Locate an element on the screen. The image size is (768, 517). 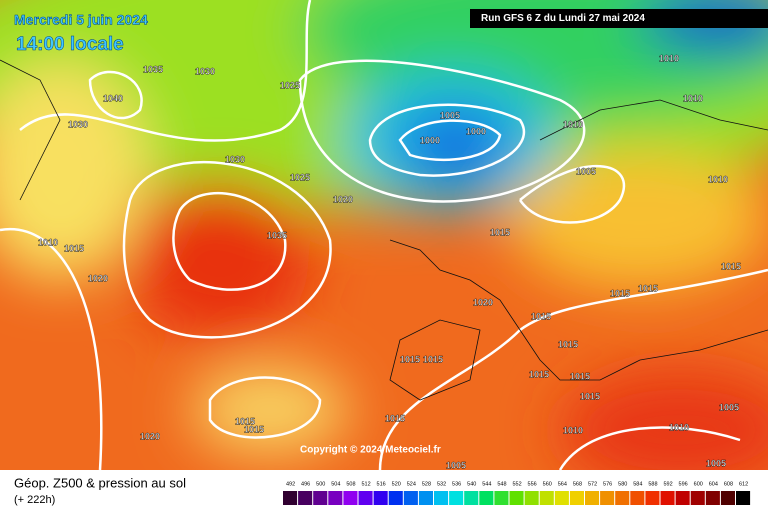
scale-label: 608 is located at coordinates (728, 484).